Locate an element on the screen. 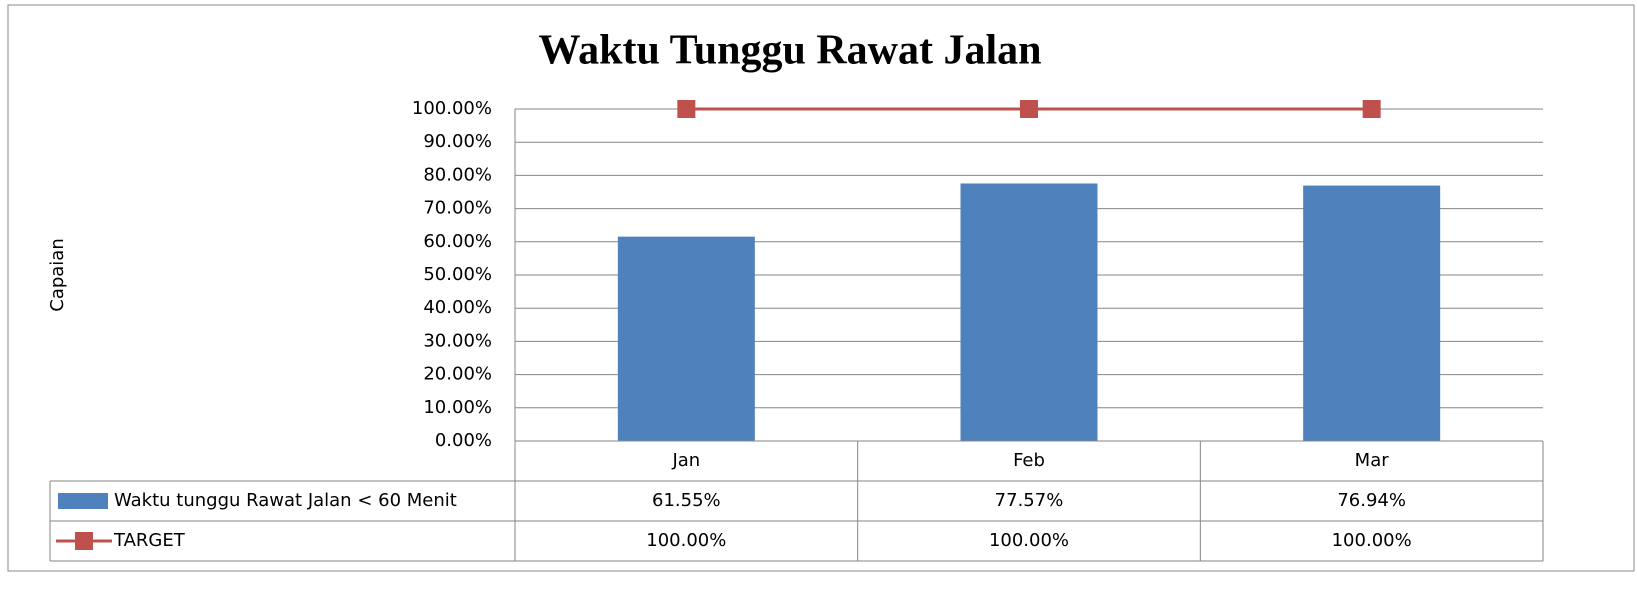 Image resolution: width=1637 pixels, height=595 pixels. y-tick-label: 80.00% is located at coordinates (457, 174).